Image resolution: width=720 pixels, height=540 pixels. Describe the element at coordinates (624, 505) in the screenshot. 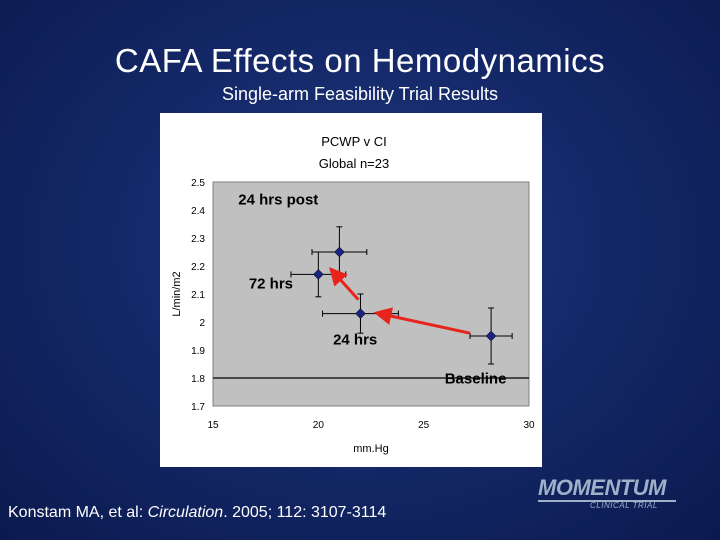

I see `logo-tagline: CLINICAL TRIAL` at that location.